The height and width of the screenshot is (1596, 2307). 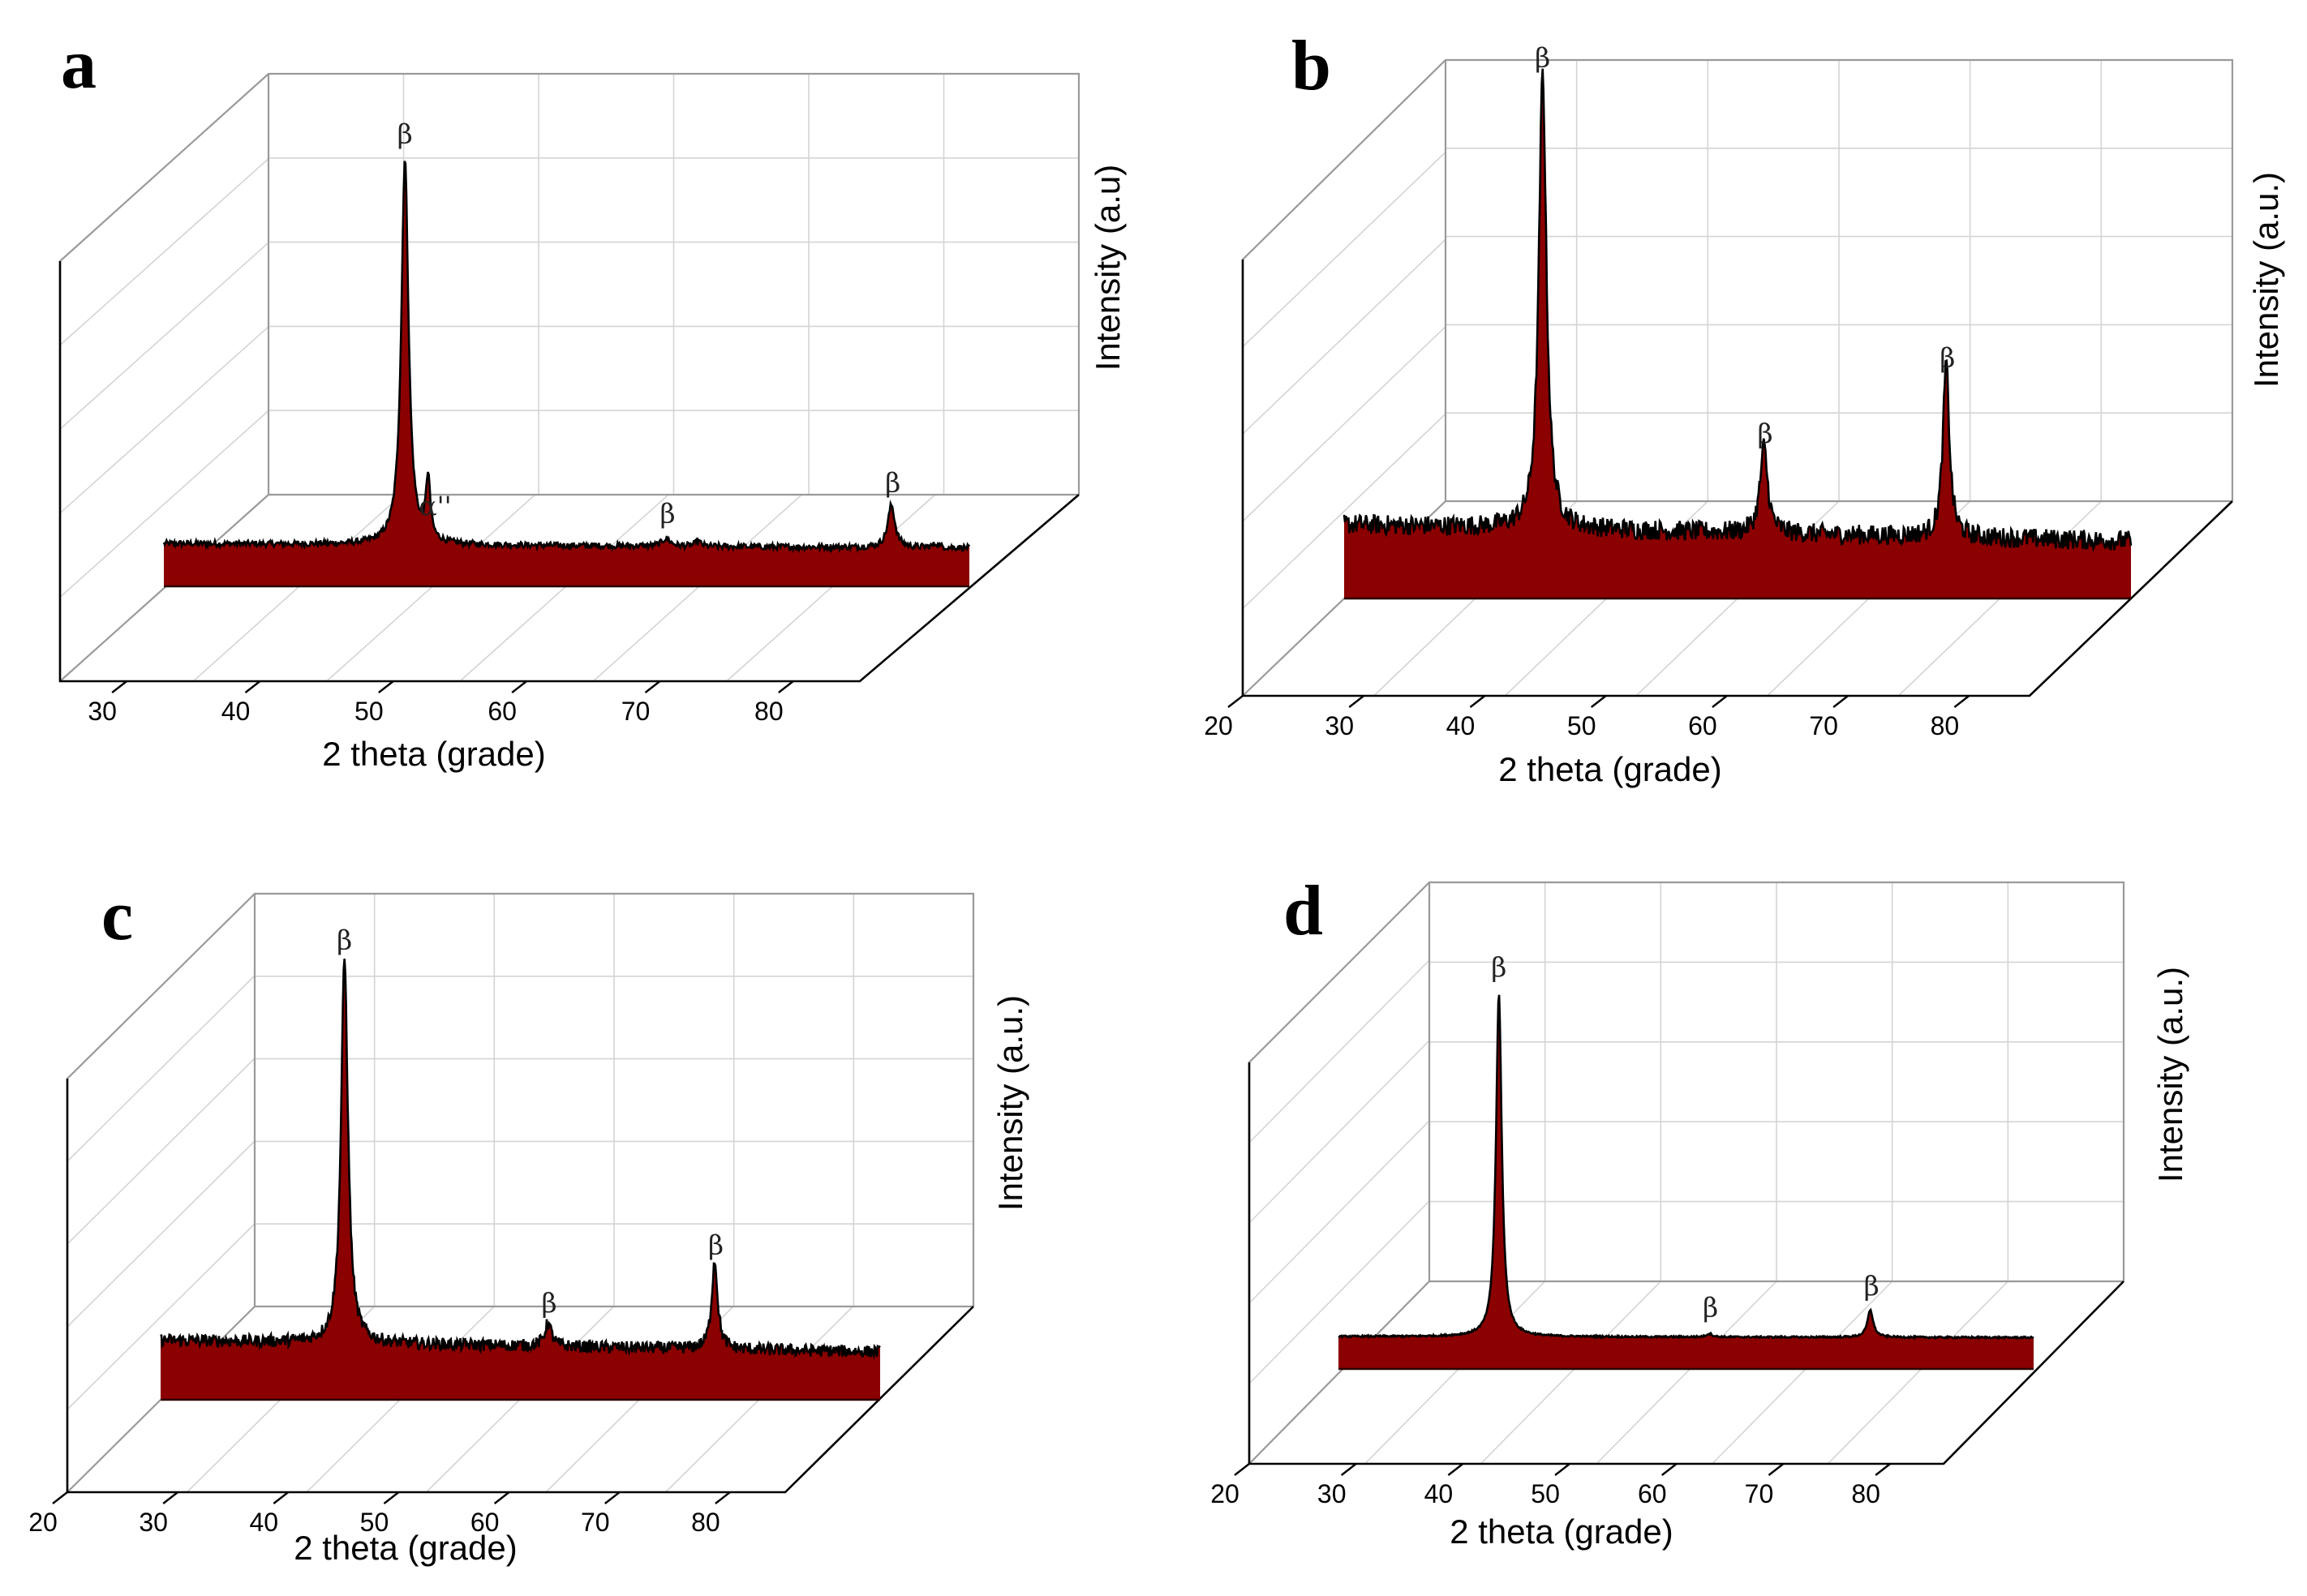 I want to click on peak-label: α'', so click(x=435, y=505).